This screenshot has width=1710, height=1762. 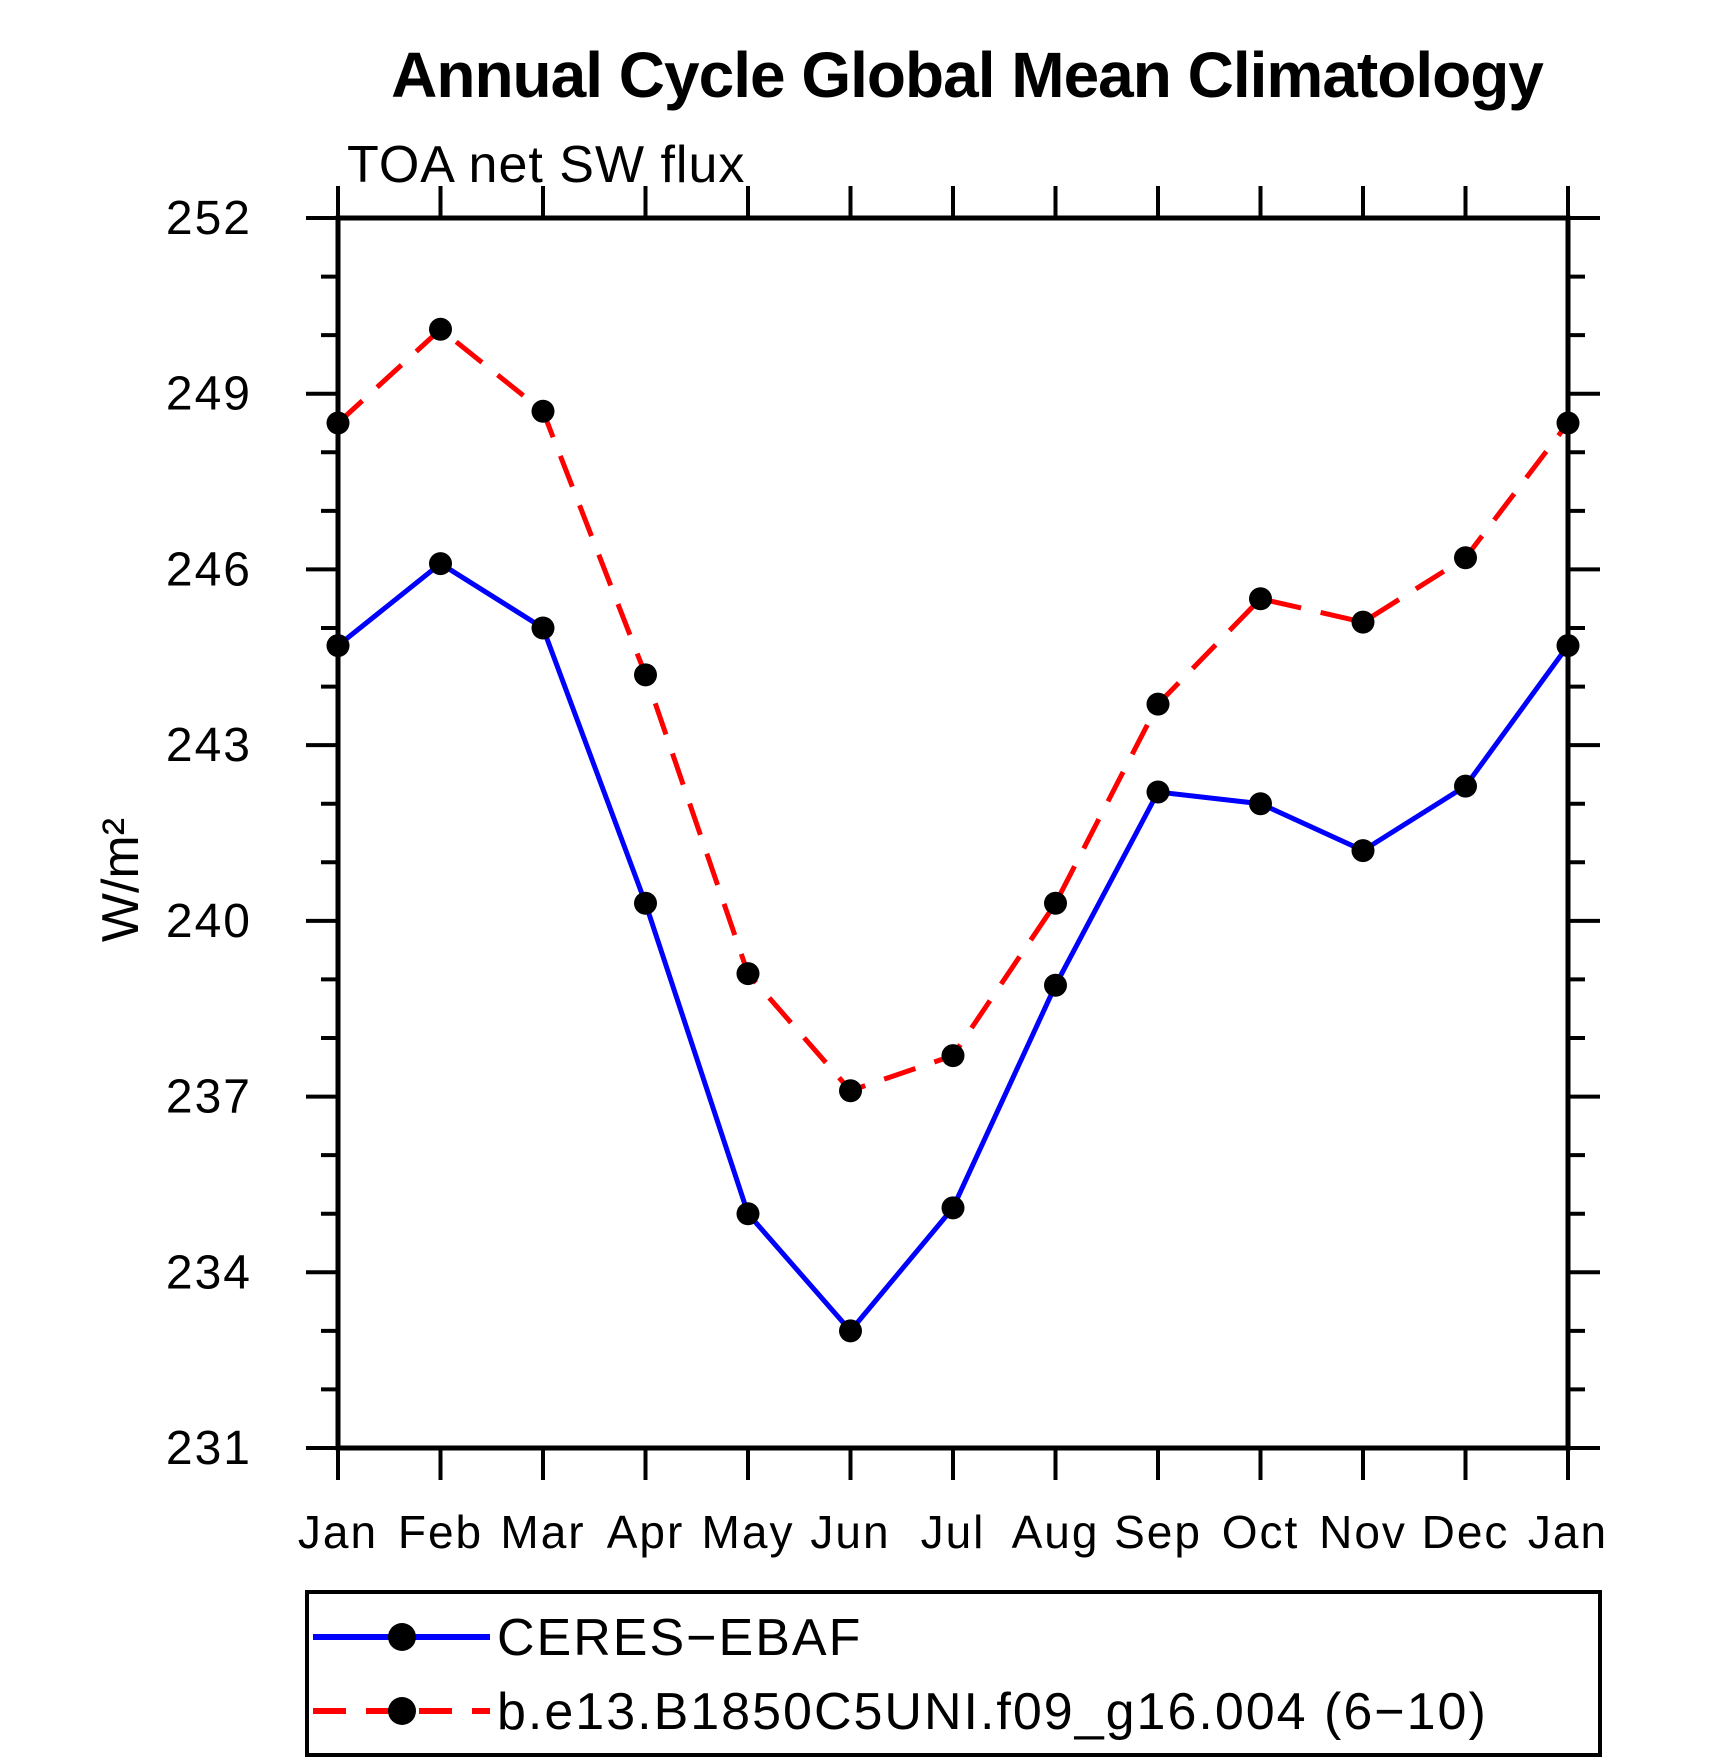 What do you see at coordinates (440, 1532) in the screenshot?
I see `x-tick-label: Feb` at bounding box center [440, 1532].